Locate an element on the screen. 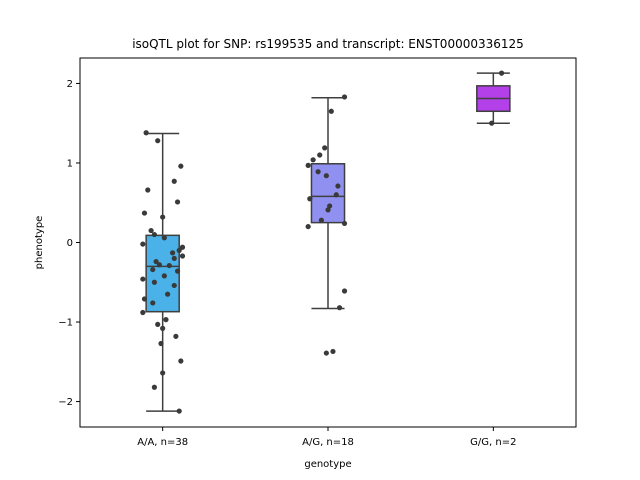 This screenshot has height=480, width=640. x-tick-label: A/G, n=18 is located at coordinates (328, 442).